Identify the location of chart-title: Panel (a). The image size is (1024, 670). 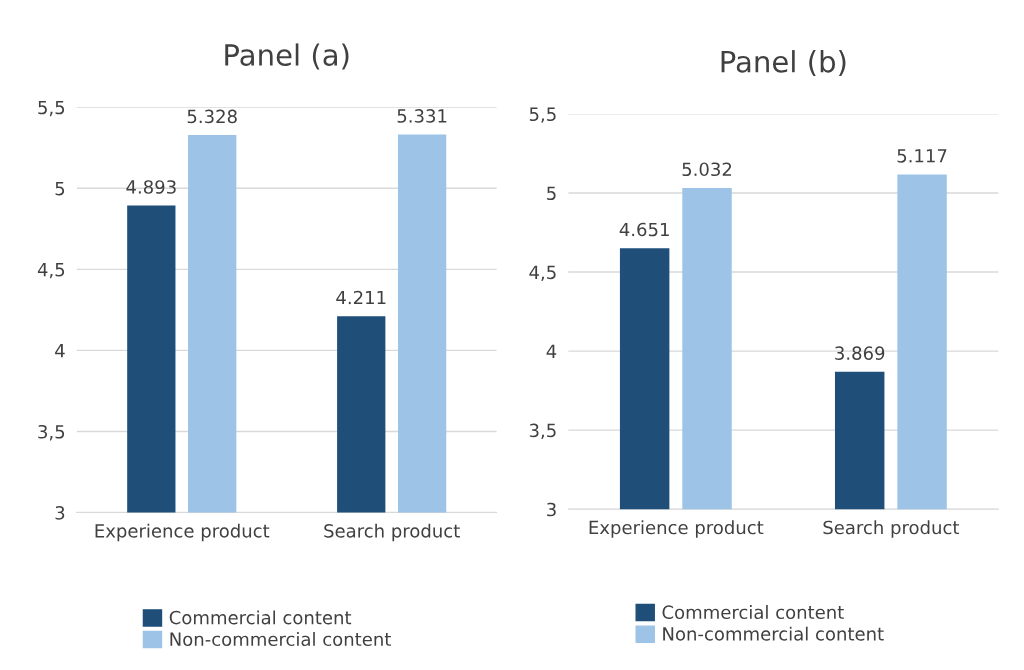
(287, 56).